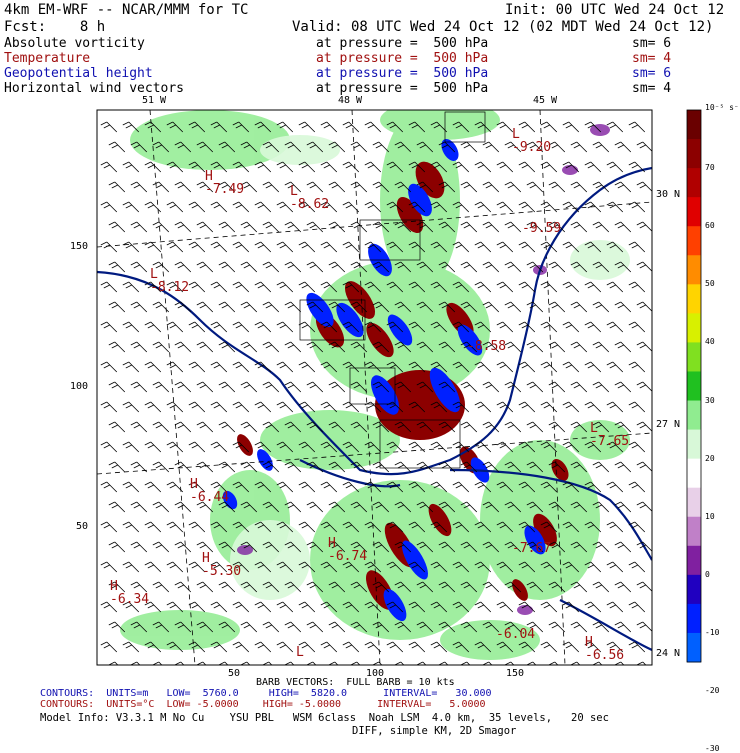 Image resolution: width=740 pixels, height=753 pixels. Describe the element at coordinates (222, 565) in the screenshot. I see `extremum-label: H -5.30` at that location.